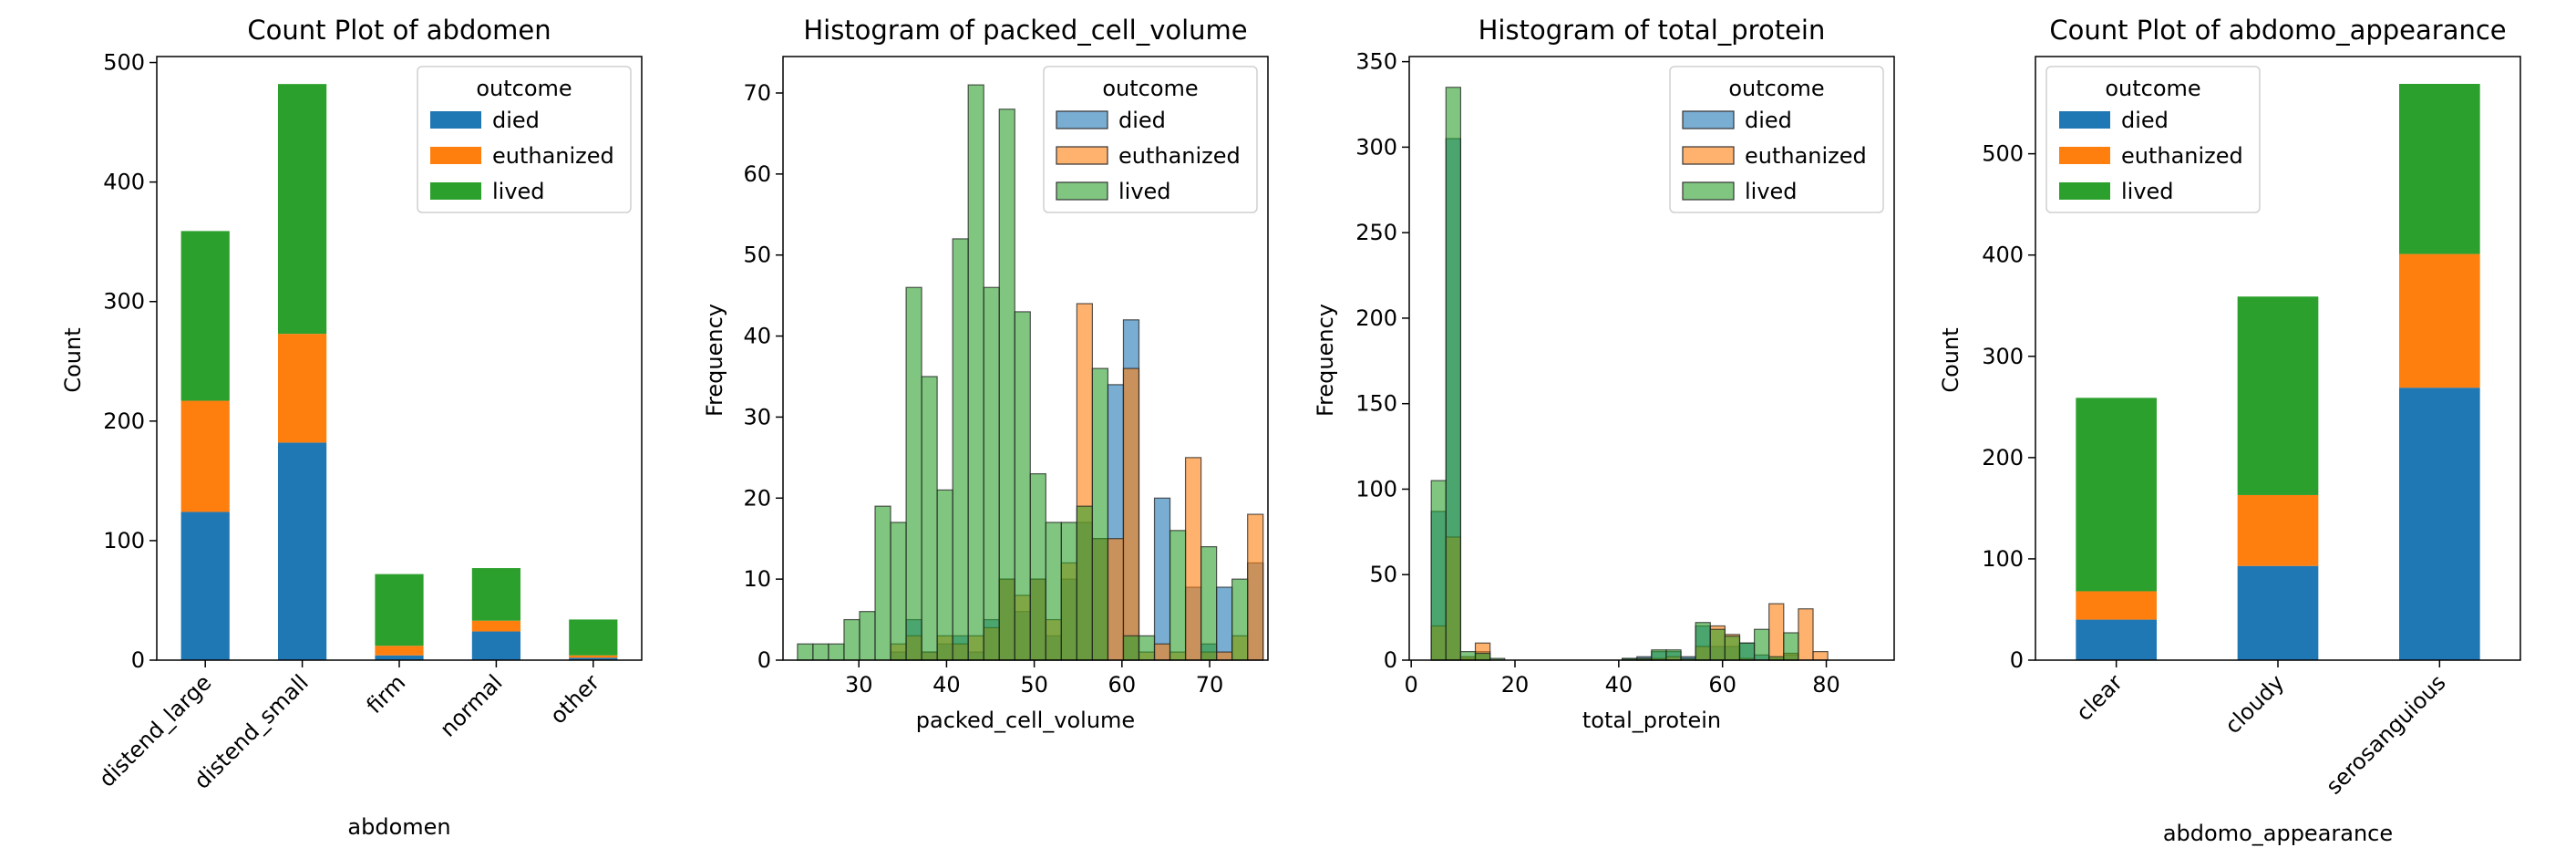 This screenshot has width=2576, height=858. I want to click on x-tick-label: 50, so click(1034, 685).